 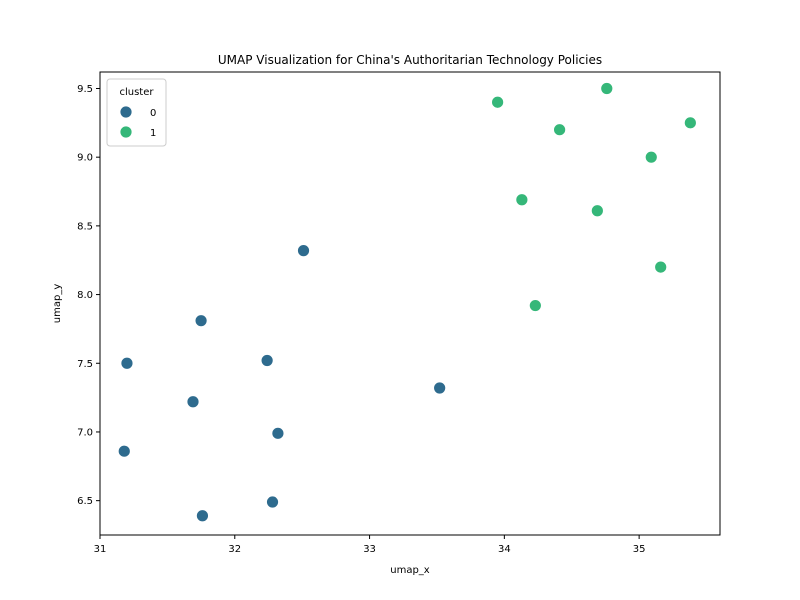 I want to click on x-tick-label: 32, so click(x=234, y=549).